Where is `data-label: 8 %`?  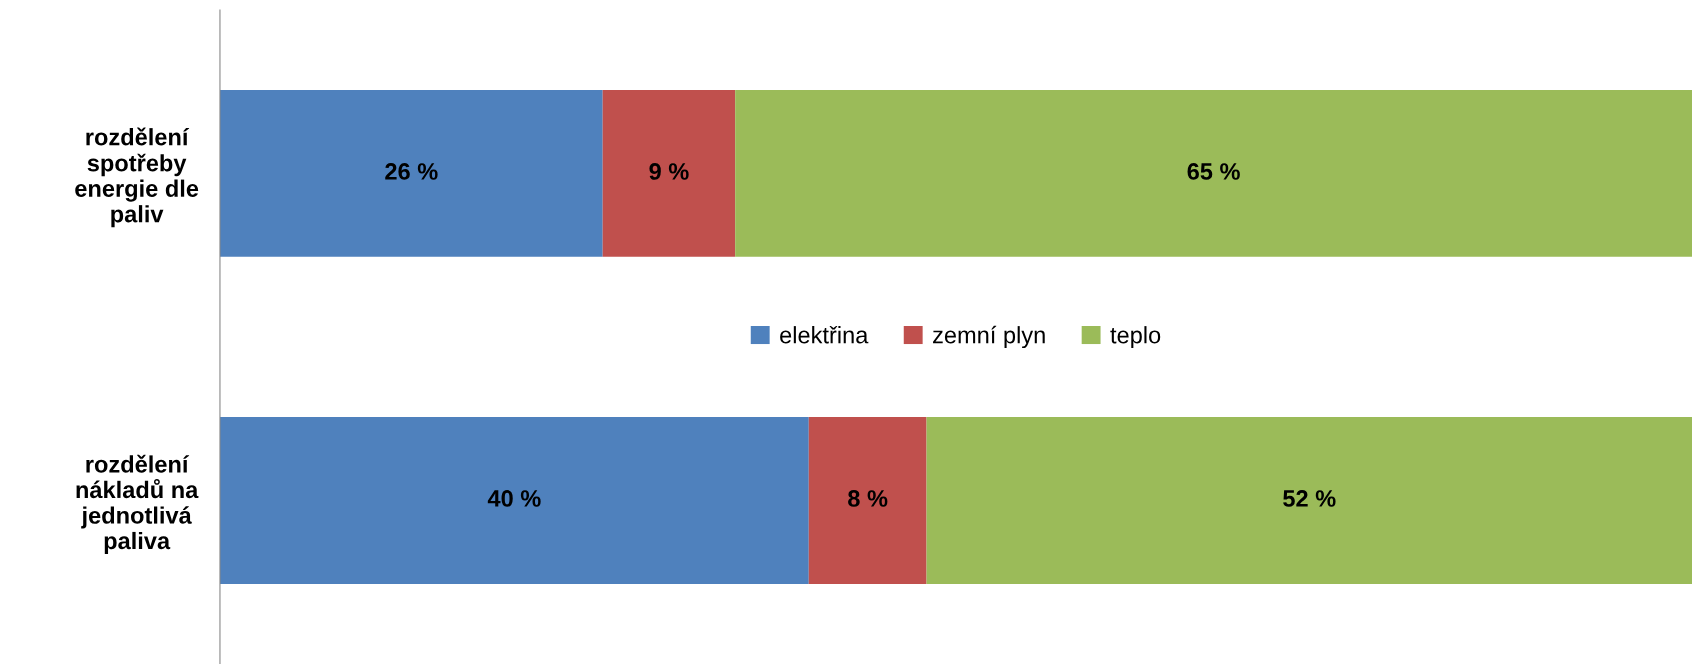
data-label: 8 % is located at coordinates (868, 498).